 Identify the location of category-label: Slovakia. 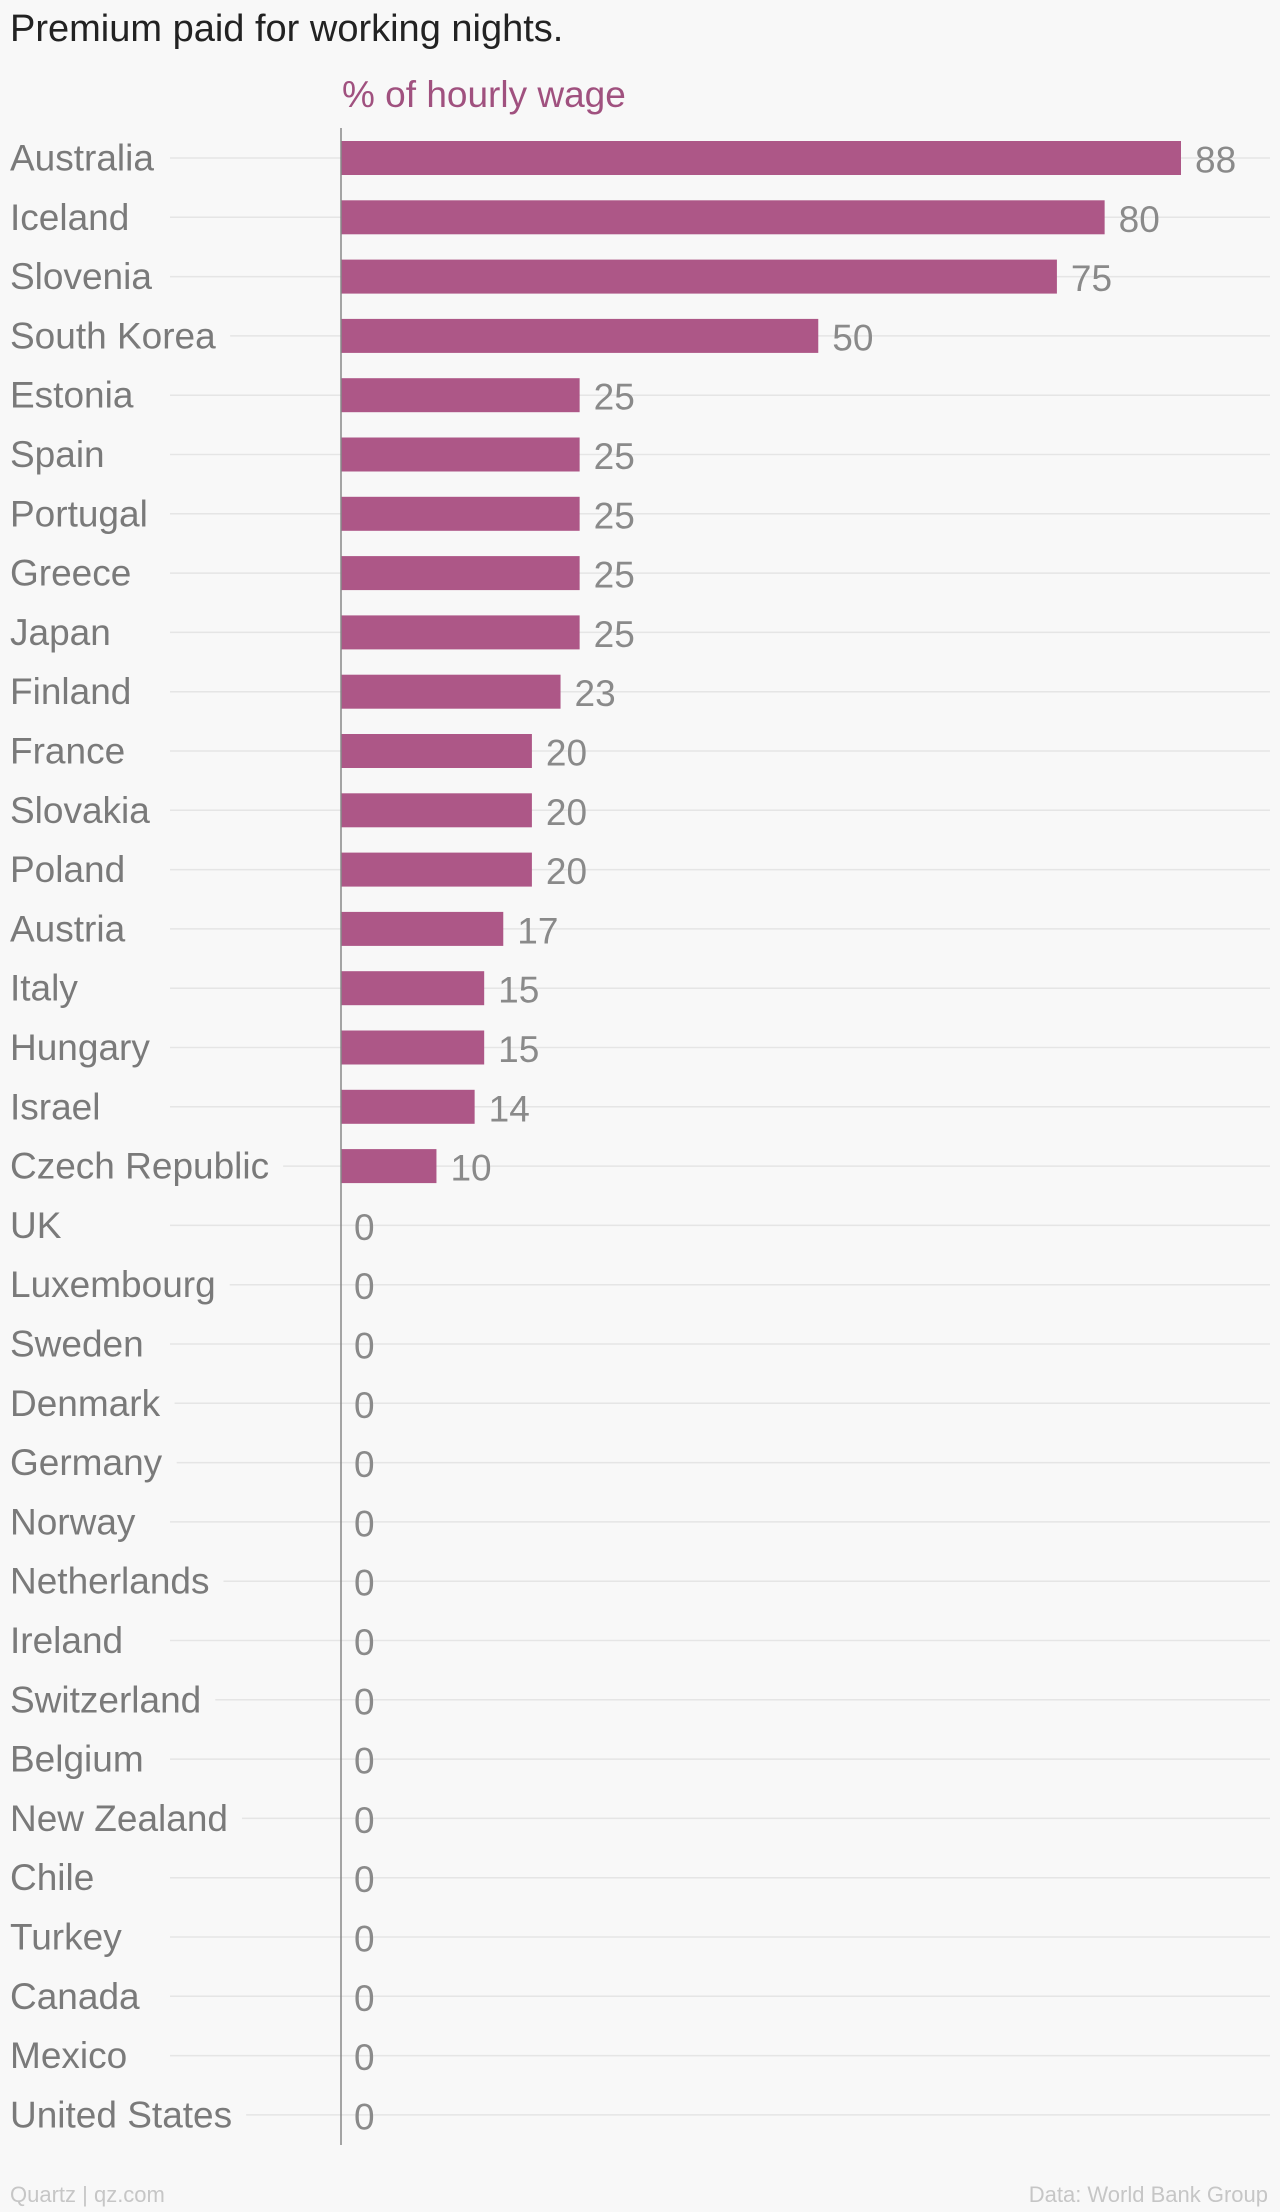
(80, 810).